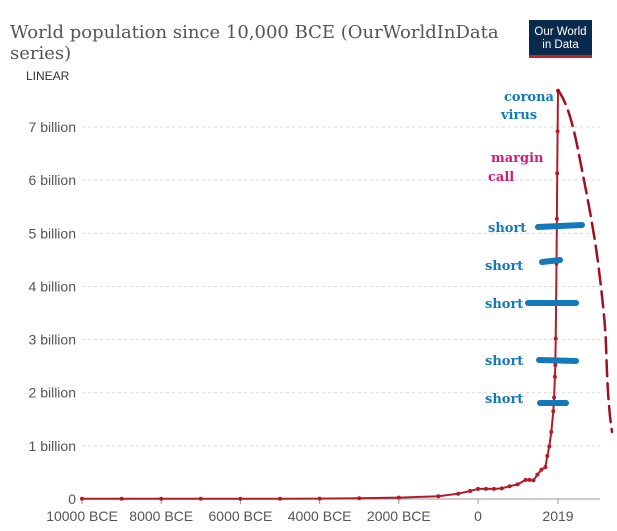  I want to click on annotation-short-2: short, so click(504, 266).